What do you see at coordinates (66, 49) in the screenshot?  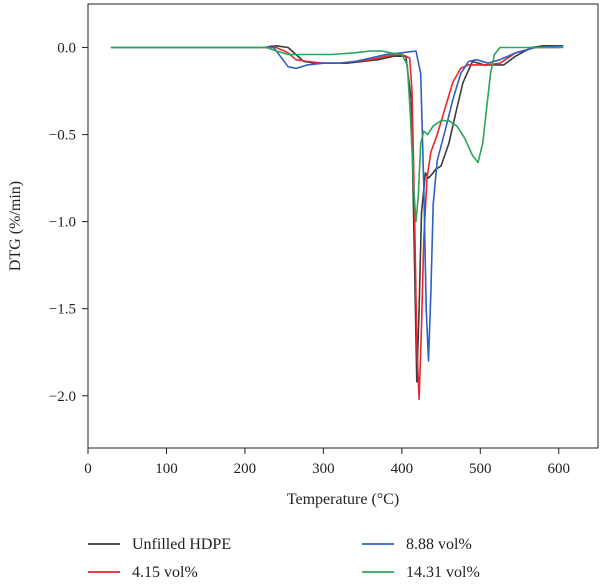 I see `y-tick-label: 0.0` at bounding box center [66, 49].